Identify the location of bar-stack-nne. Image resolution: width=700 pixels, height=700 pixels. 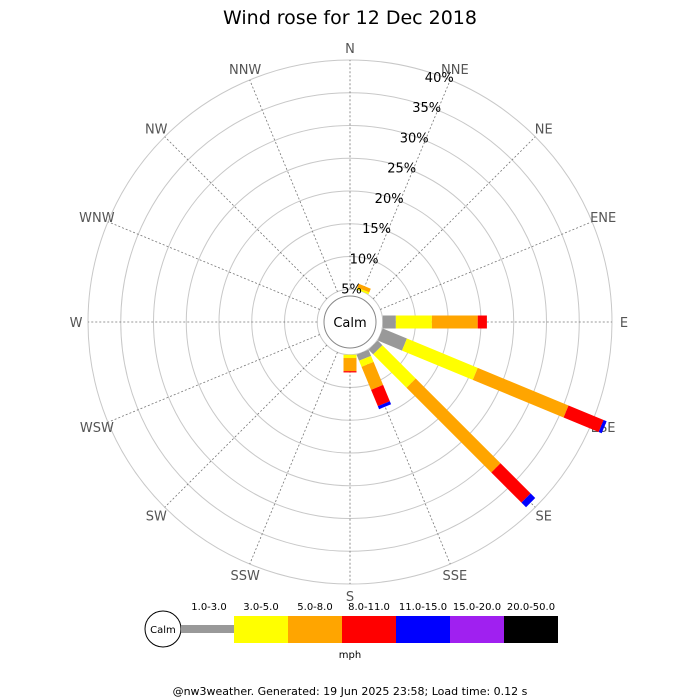
(363, 289).